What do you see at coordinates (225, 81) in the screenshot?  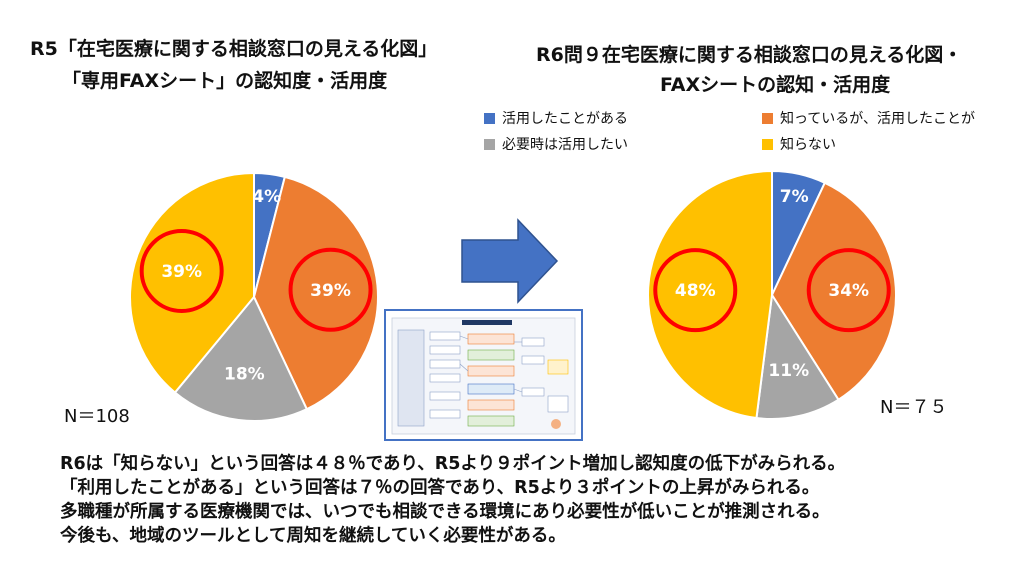 I see `left-title-line-2: 「専用FAXシート」の認知度・活用度` at bounding box center [225, 81].